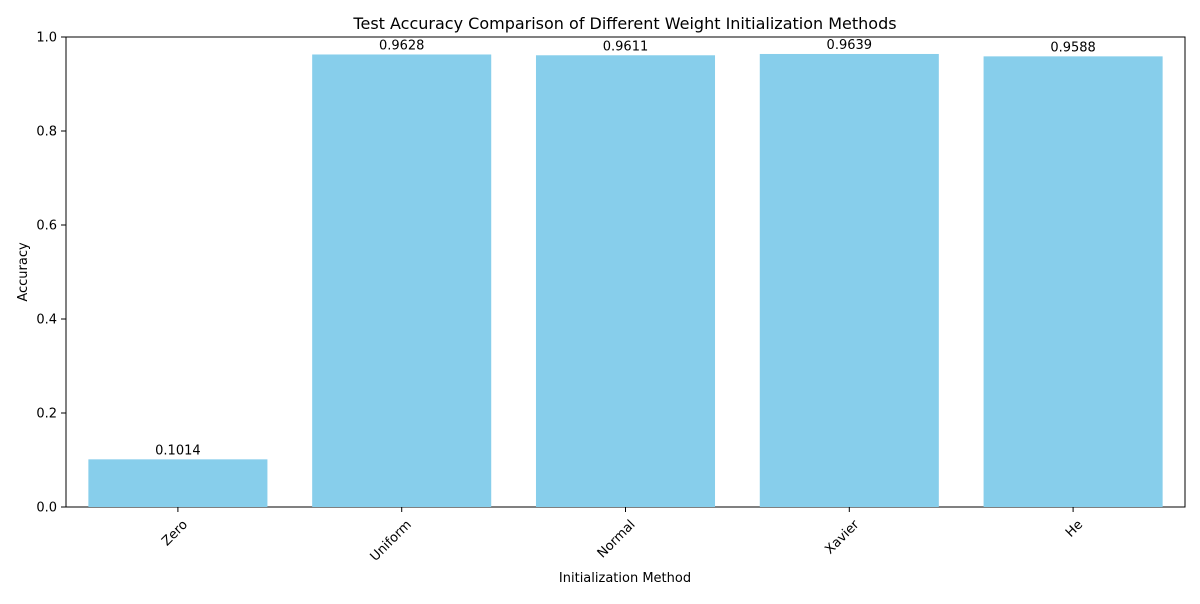 The image size is (1200, 604). I want to click on x-tick-label: Uniform, so click(391, 540).